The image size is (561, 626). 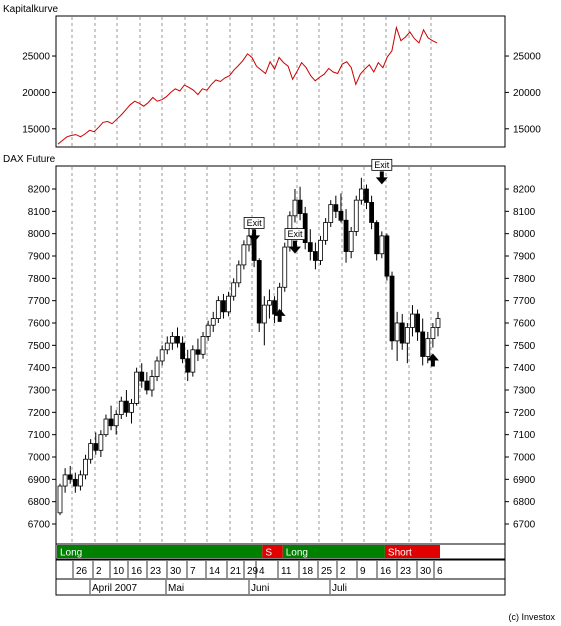 I want to click on day-label: 7, so click(x=193, y=571).